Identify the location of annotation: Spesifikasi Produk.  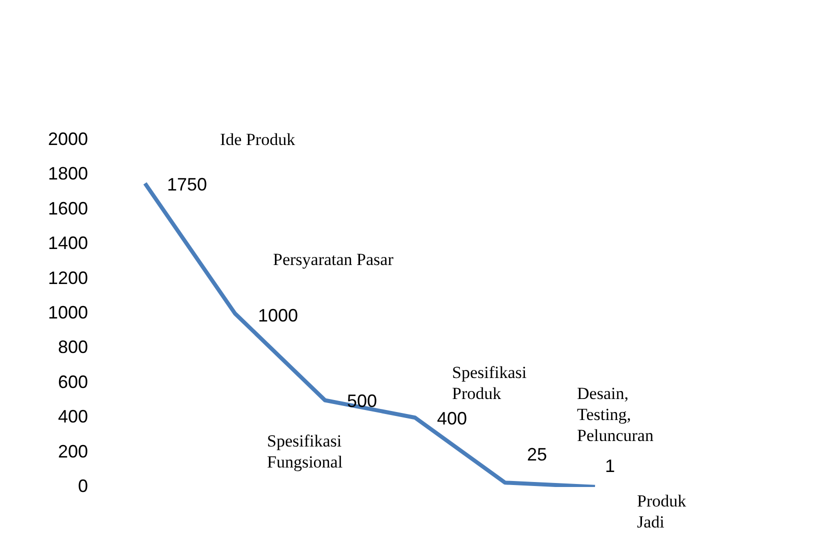
(489, 383).